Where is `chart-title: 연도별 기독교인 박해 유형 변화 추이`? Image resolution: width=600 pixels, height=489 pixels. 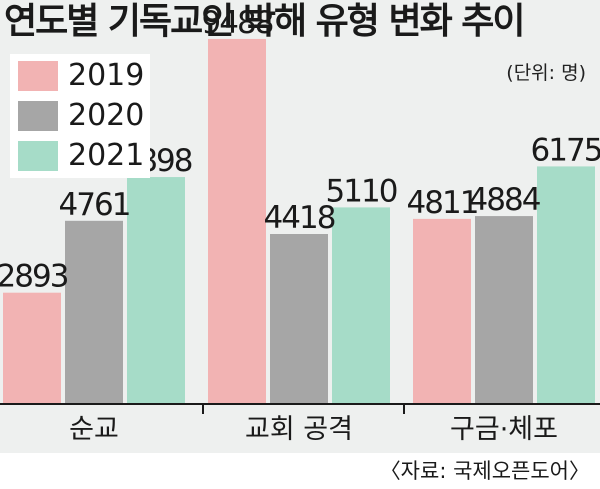
chart-title: 연도별 기독교인 박해 유형 변화 추이 is located at coordinates (264, 21).